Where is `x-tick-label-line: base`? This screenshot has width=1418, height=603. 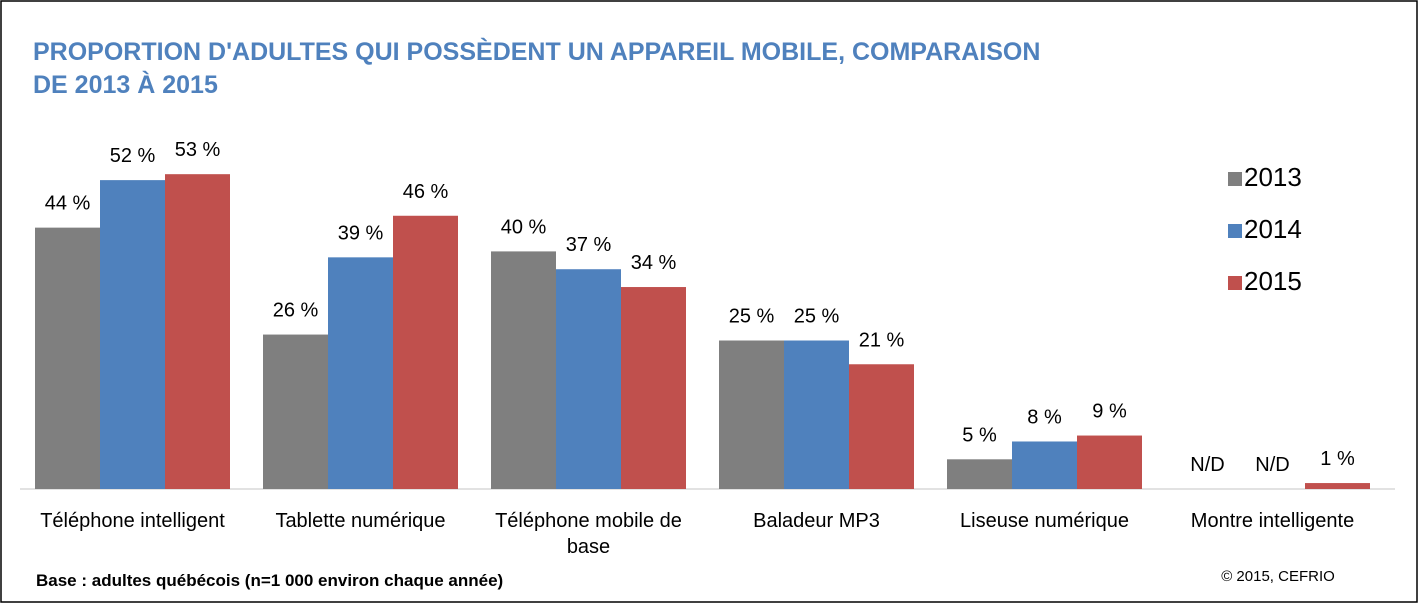
x-tick-label-line: base is located at coordinates (588, 547).